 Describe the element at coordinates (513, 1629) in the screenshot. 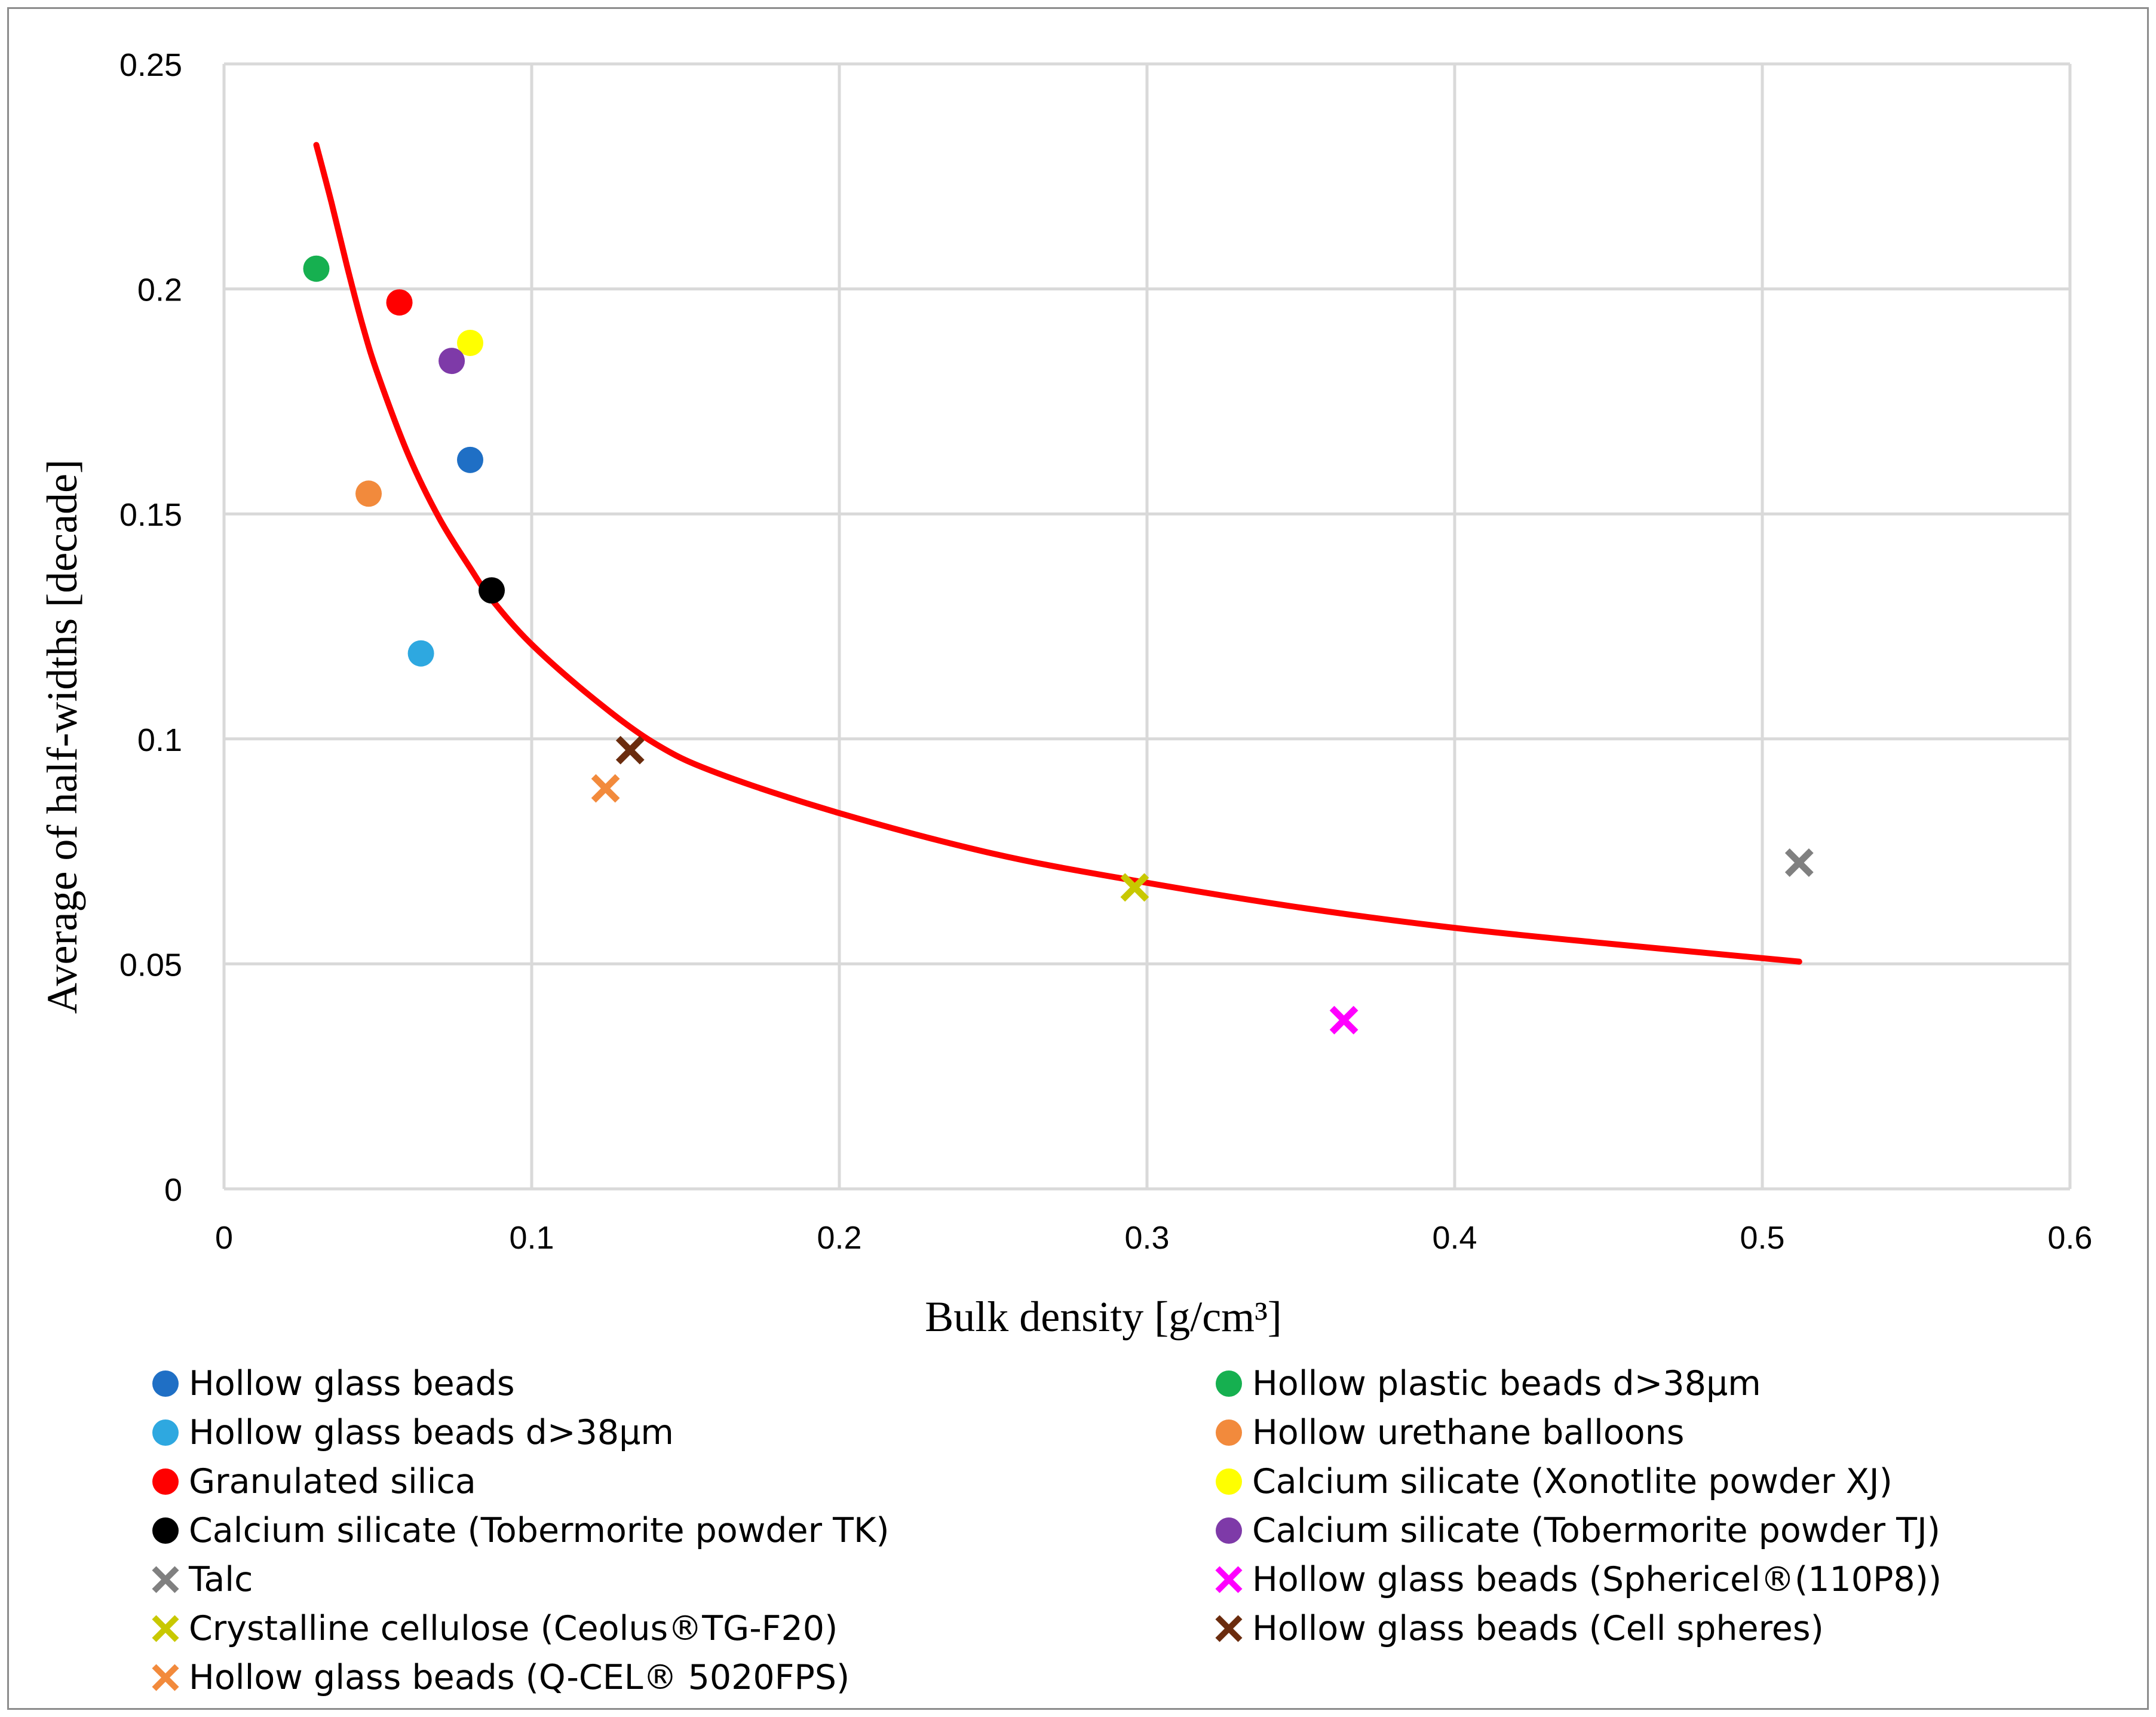

I see `legend-label: Crystalline cellulose (Ceolus®TG-F20)` at that location.